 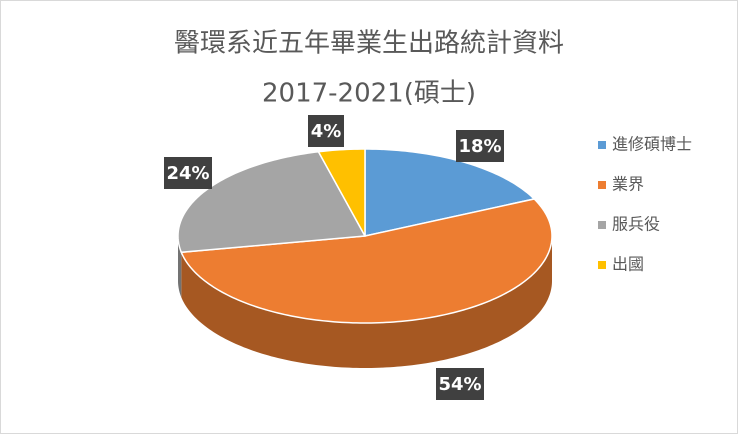 I want to click on legend-label: 服兵役, so click(x=636, y=224).